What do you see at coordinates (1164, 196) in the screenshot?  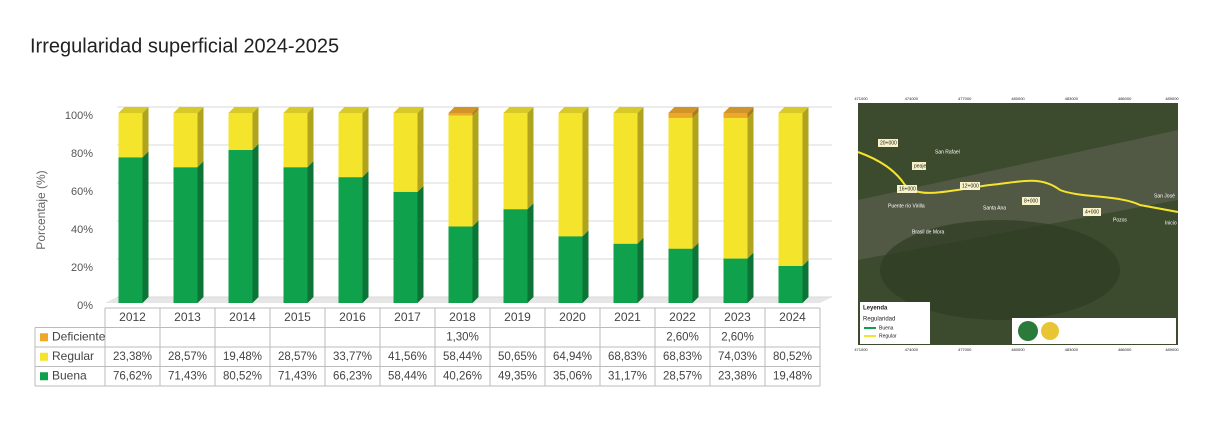 I see `place-label: San José` at bounding box center [1164, 196].